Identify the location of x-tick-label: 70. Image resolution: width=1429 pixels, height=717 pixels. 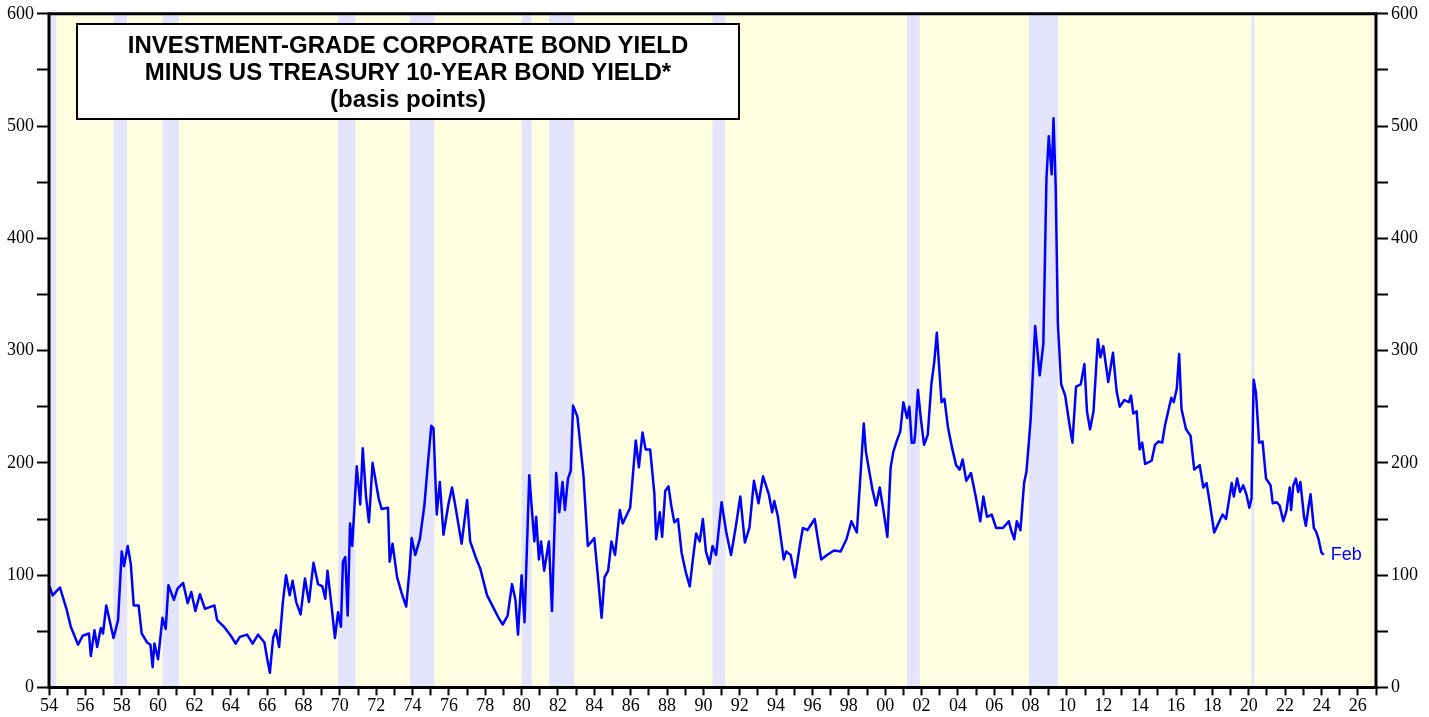
(339, 704).